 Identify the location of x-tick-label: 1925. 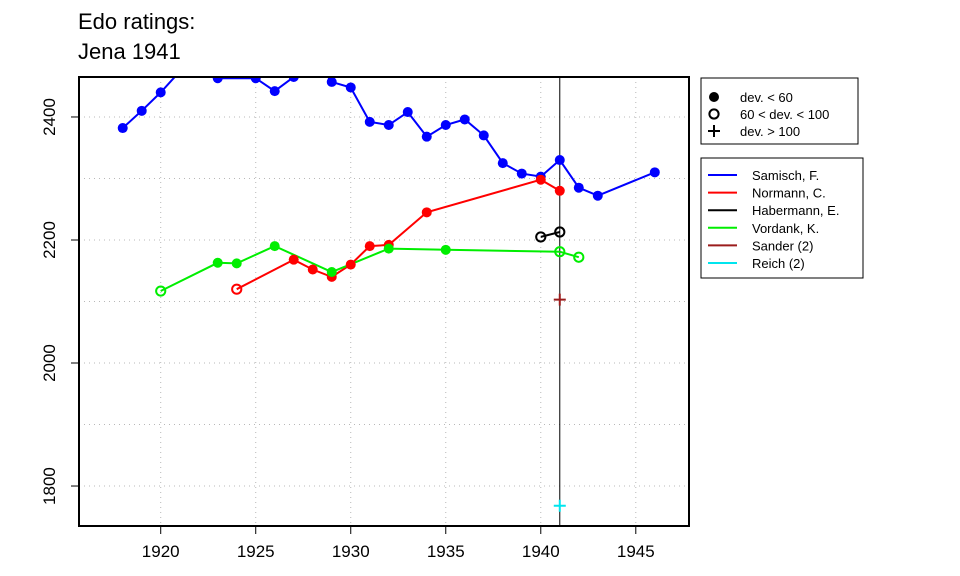
(256, 551).